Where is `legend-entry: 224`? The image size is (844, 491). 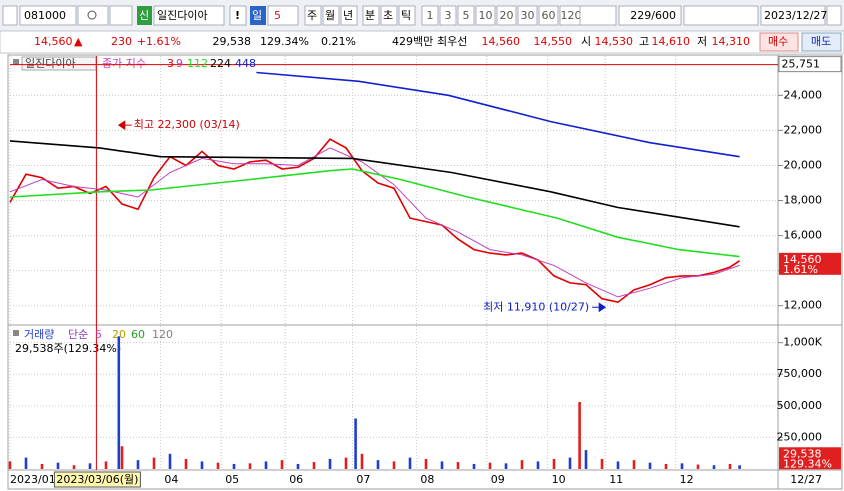
legend-entry: 224 is located at coordinates (220, 63).